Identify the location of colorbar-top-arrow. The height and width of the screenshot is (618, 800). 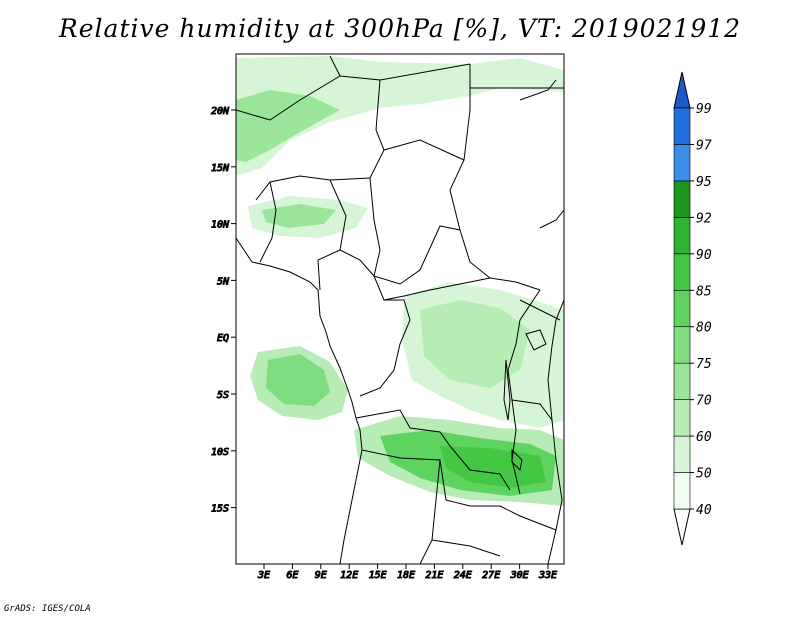
(682, 90).